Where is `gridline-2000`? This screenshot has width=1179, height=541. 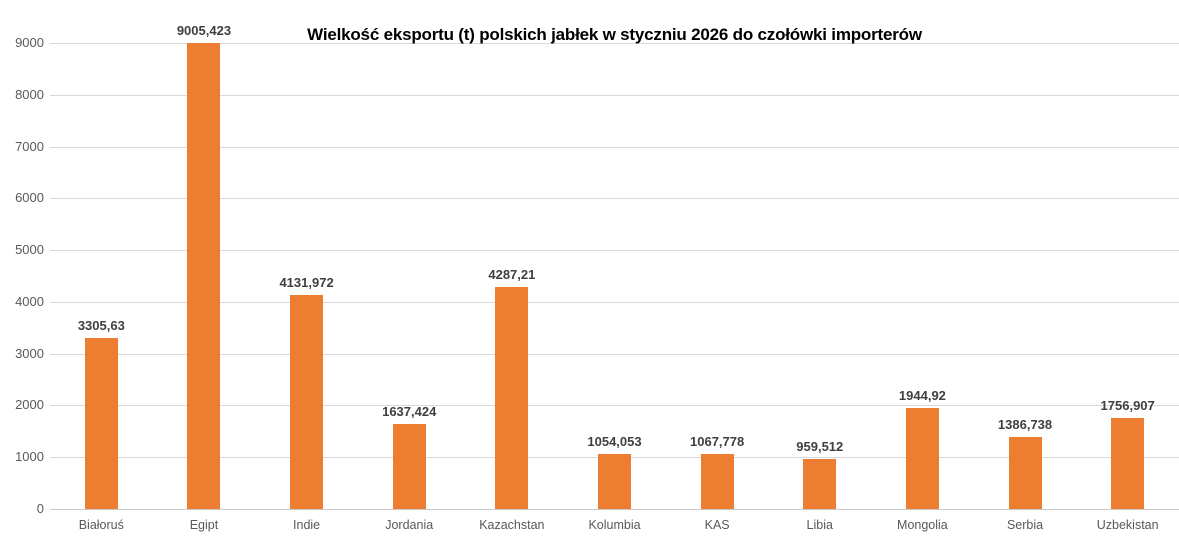 gridline-2000 is located at coordinates (614, 406).